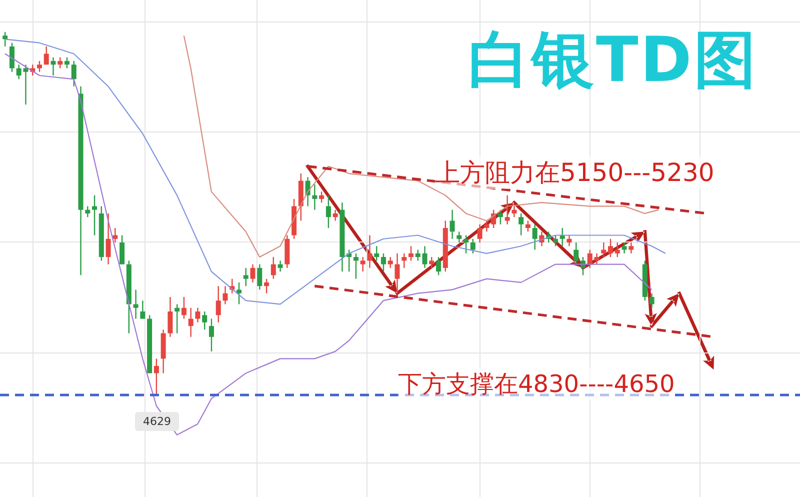 Image resolution: width=800 pixels, height=497 pixels. What do you see at coordinates (157, 421) in the screenshot?
I see `text: 4629` at bounding box center [157, 421].